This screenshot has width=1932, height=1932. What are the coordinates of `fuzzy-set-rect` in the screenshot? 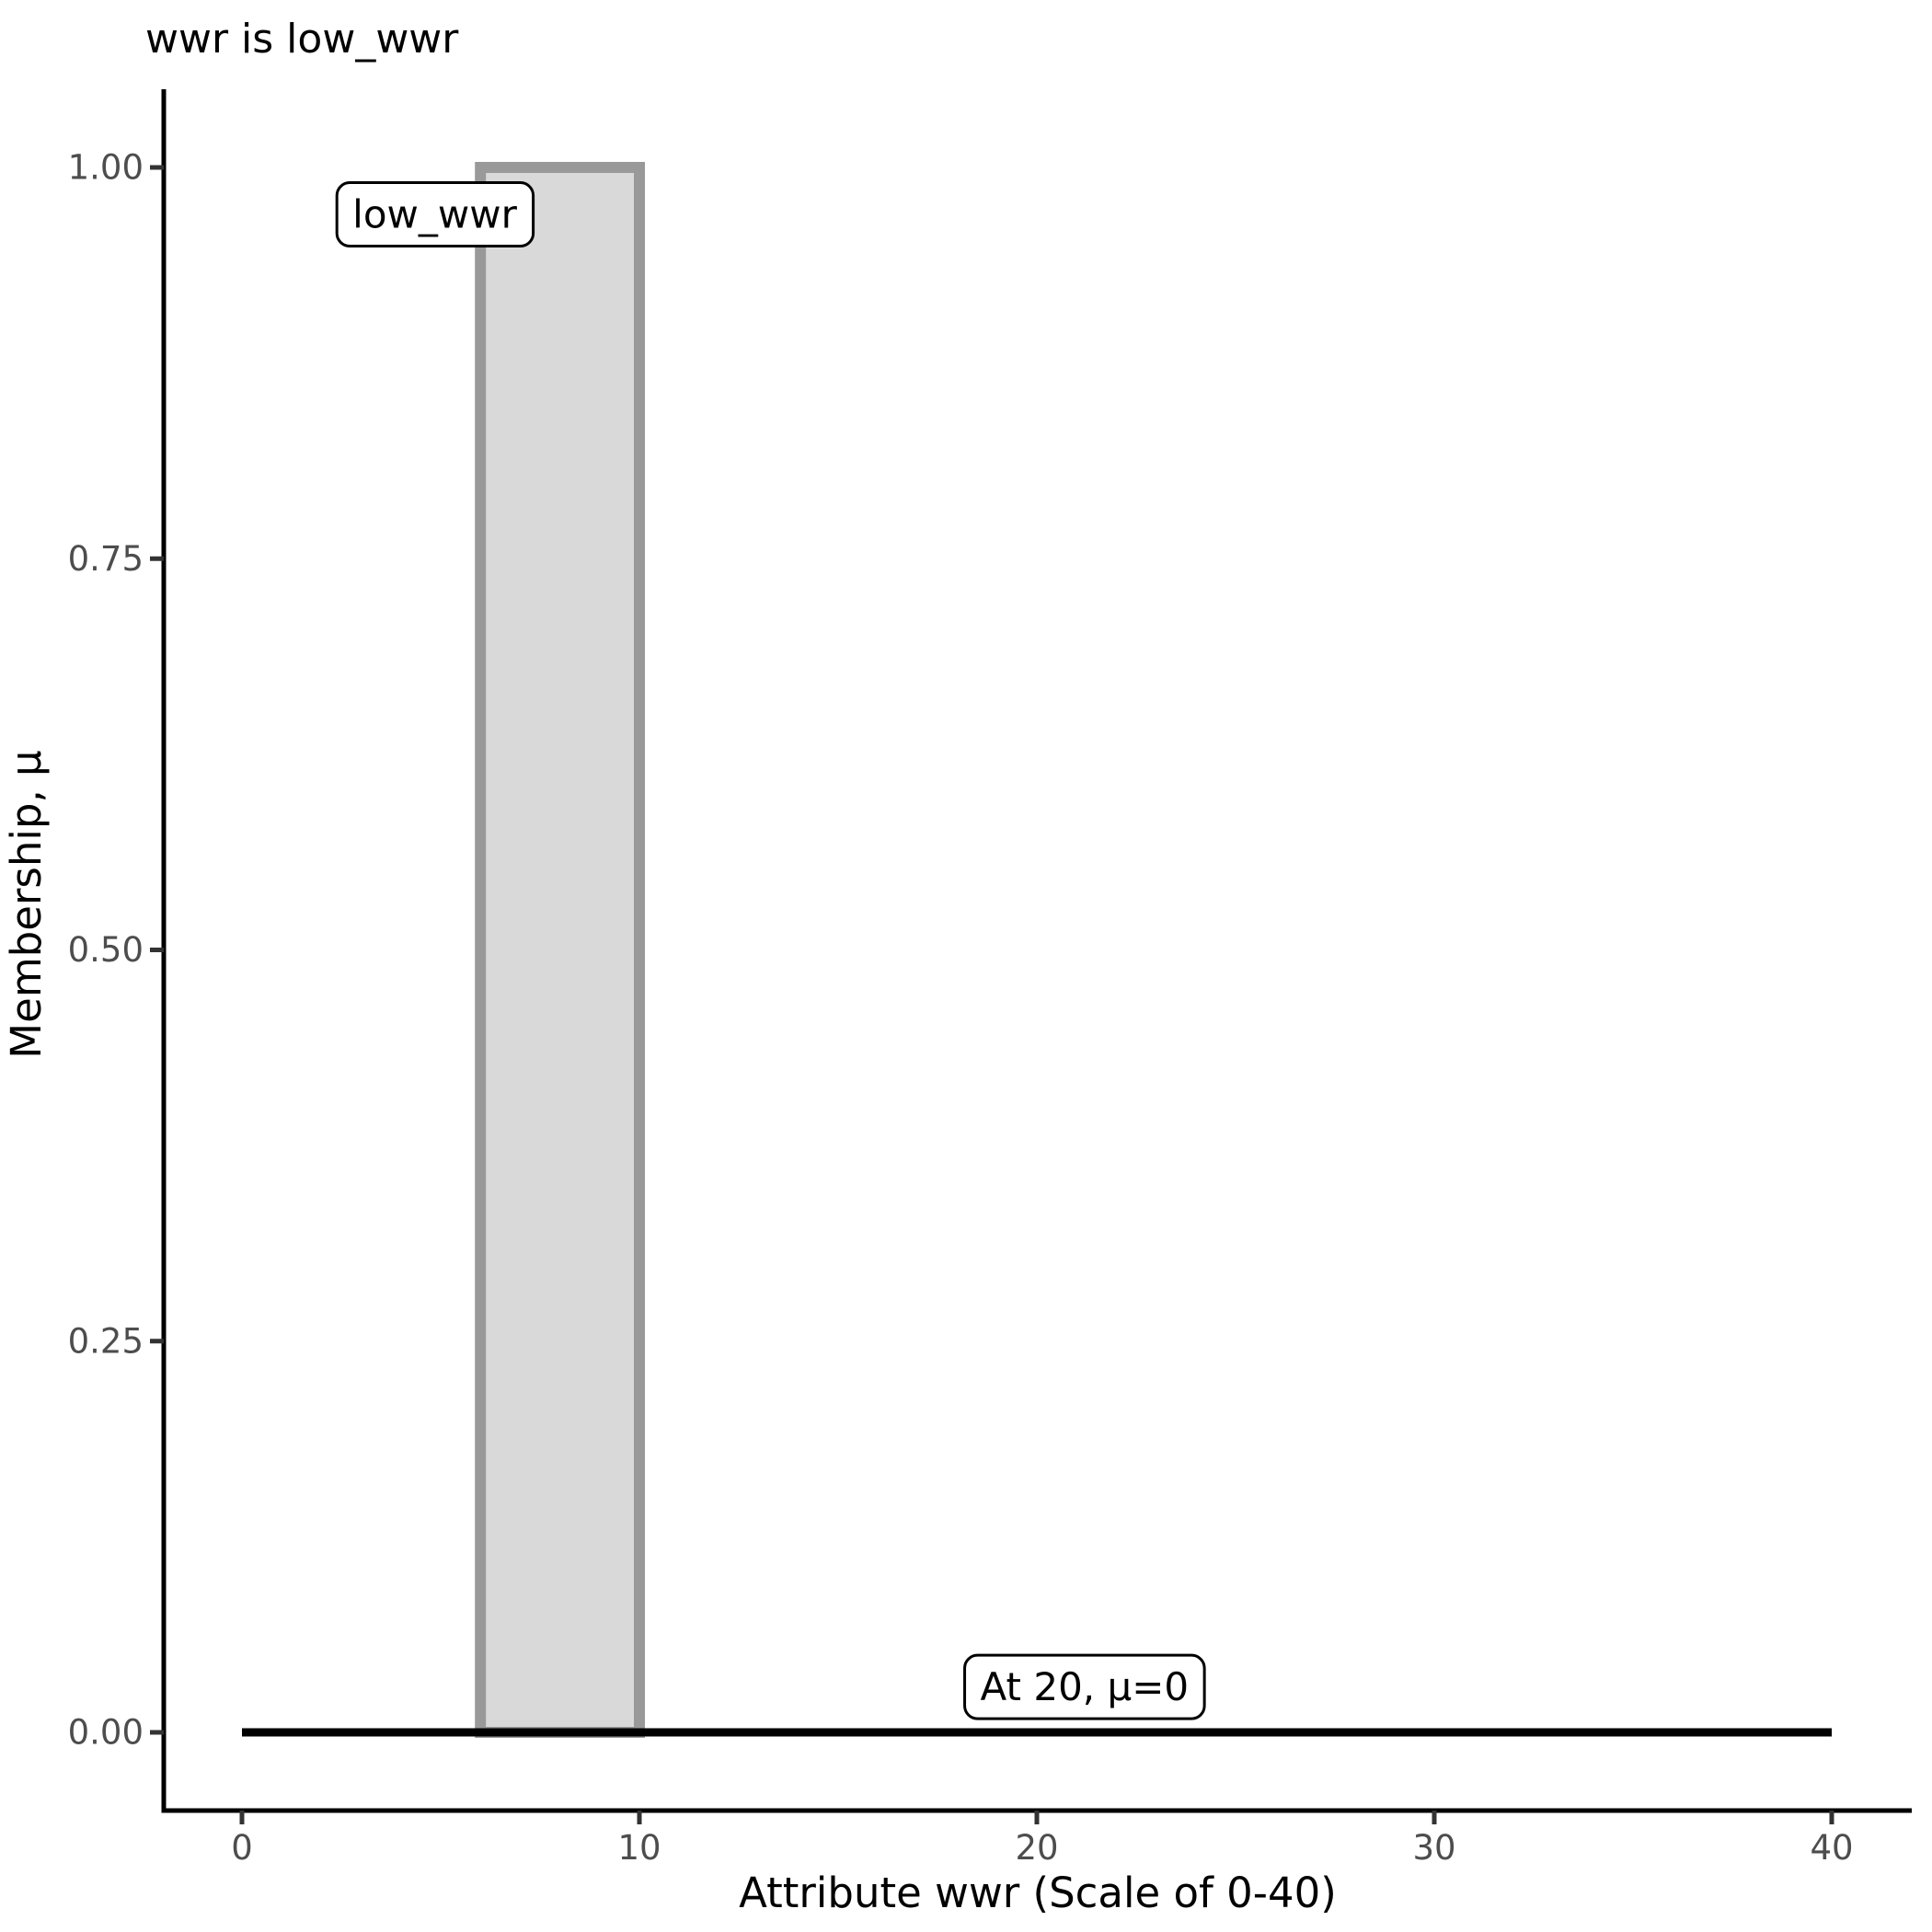 It's located at (560, 950).